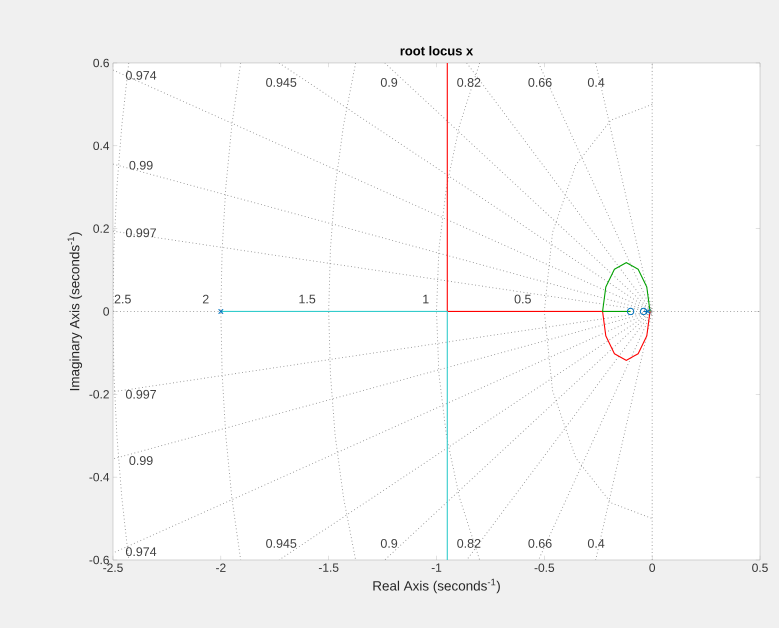 Image resolution: width=779 pixels, height=628 pixels. What do you see at coordinates (106, 311) in the screenshot?
I see `y-tick-label: 0` at bounding box center [106, 311].